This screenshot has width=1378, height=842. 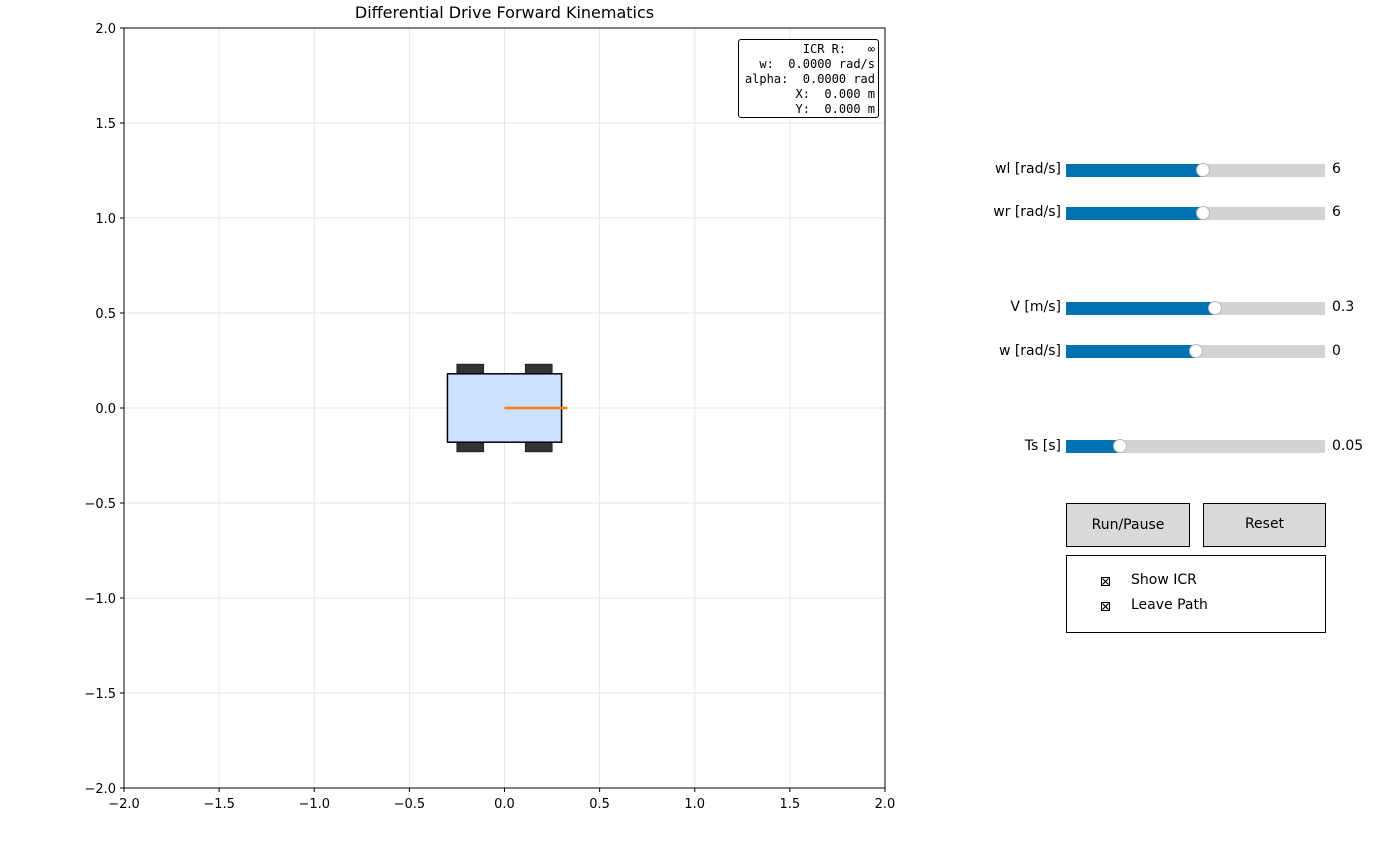 I want to click on slider-label-ts: Ts [s], so click(x=1042, y=446).